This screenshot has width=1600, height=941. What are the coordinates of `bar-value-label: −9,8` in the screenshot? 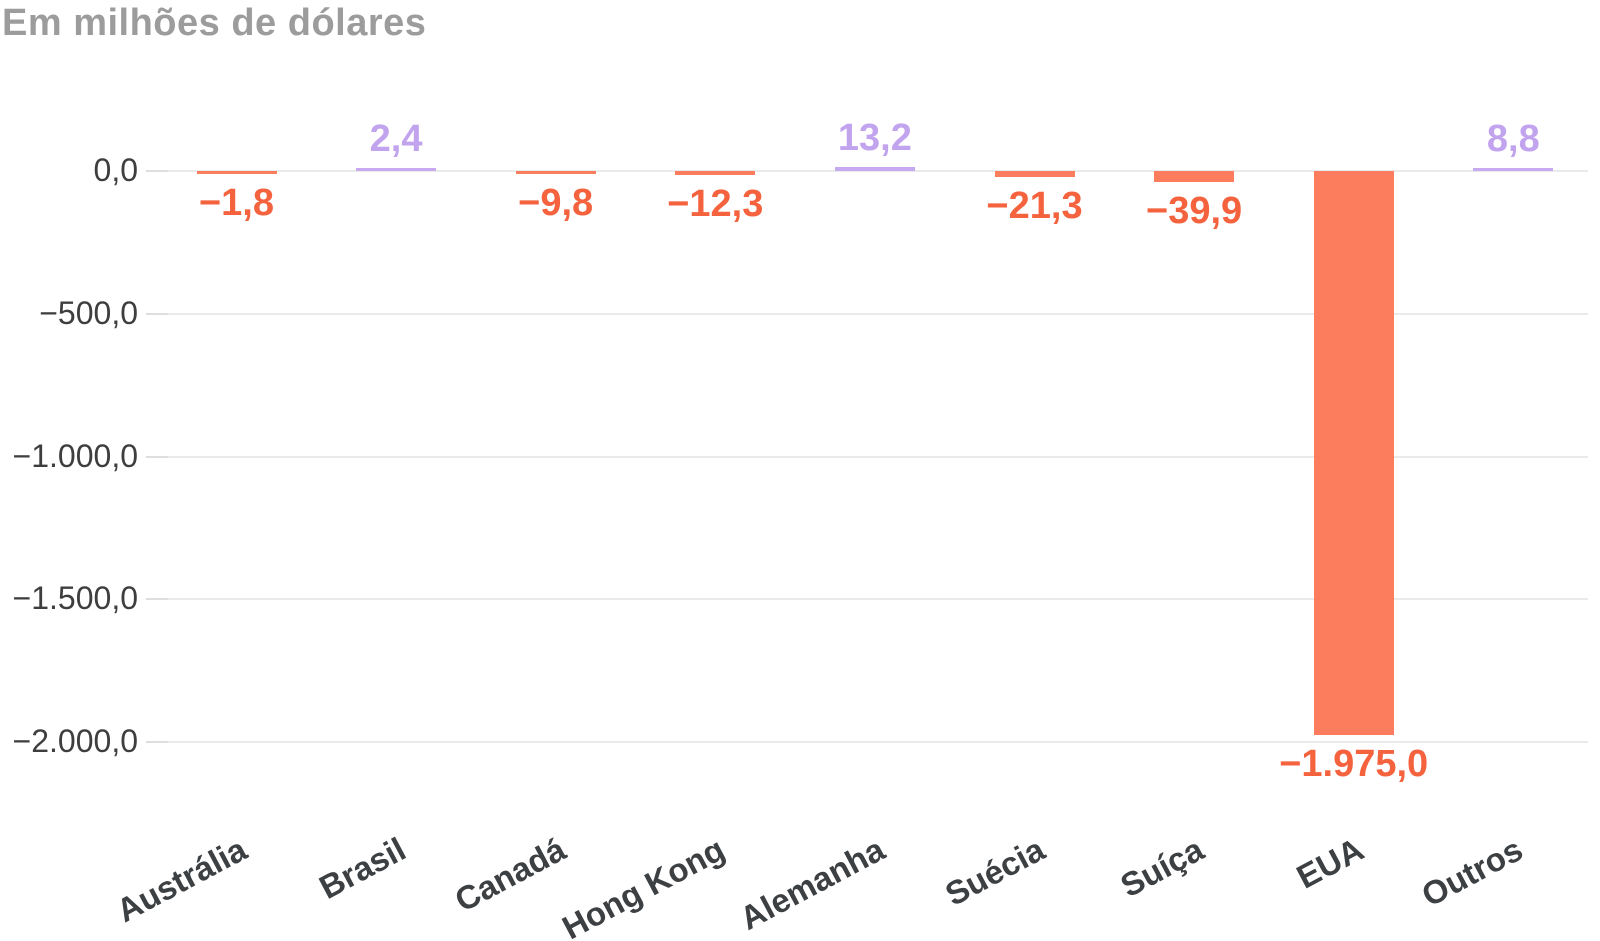 It's located at (556, 203).